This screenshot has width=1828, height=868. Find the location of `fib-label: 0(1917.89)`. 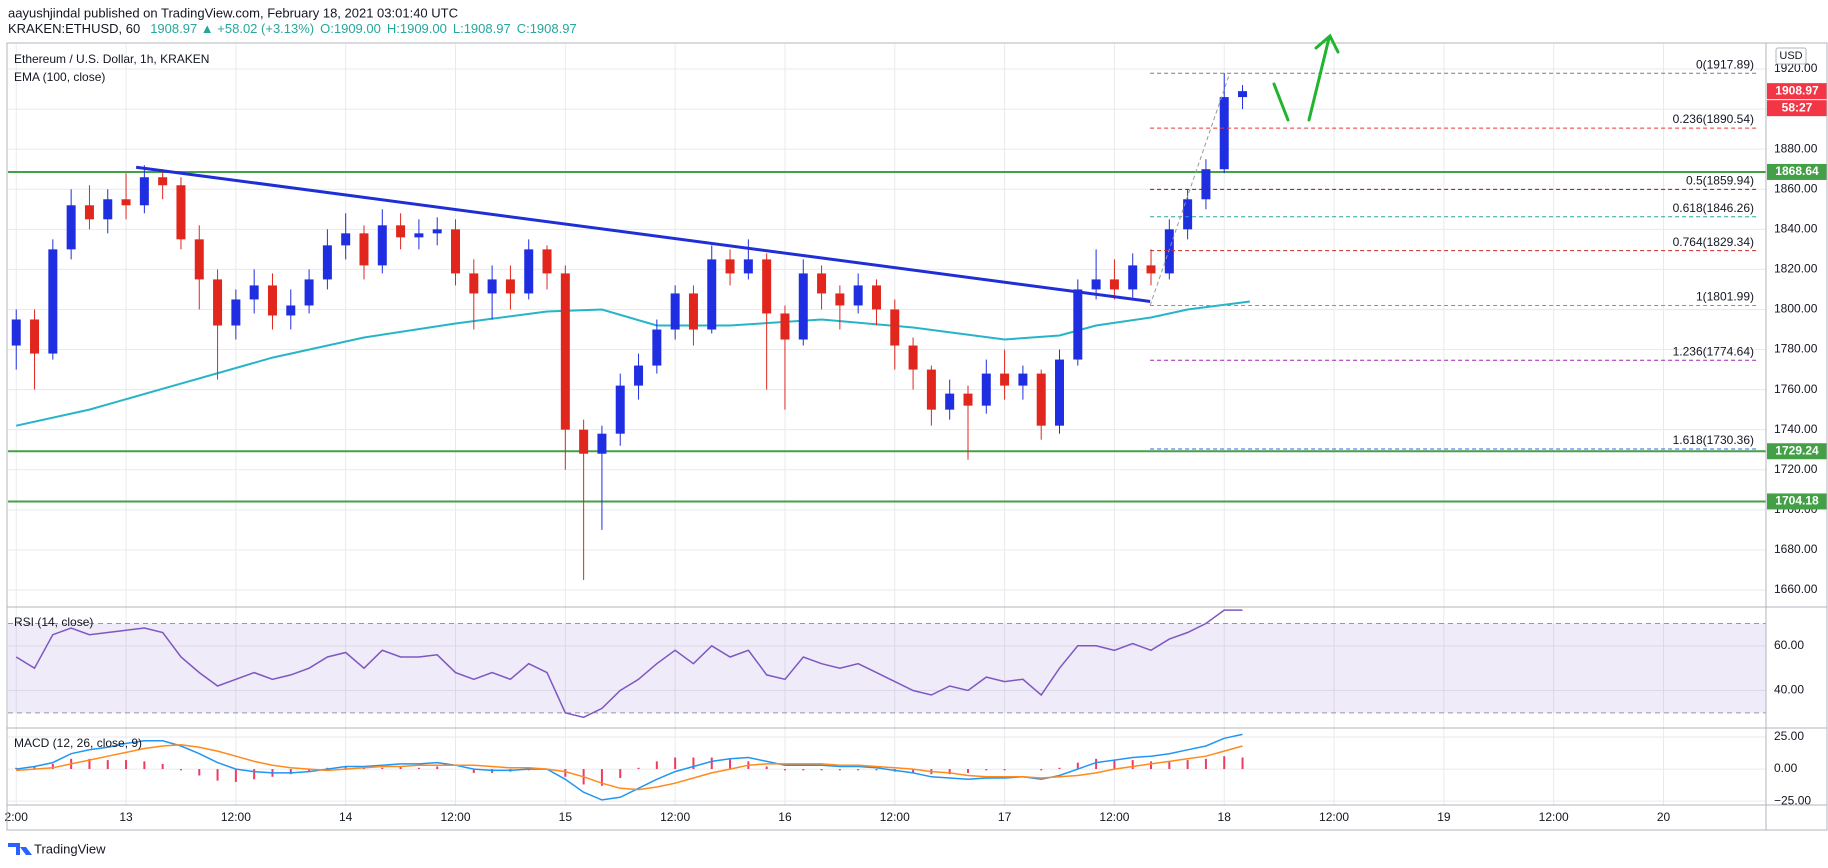

fib-label: 0(1917.89) is located at coordinates (1725, 64).